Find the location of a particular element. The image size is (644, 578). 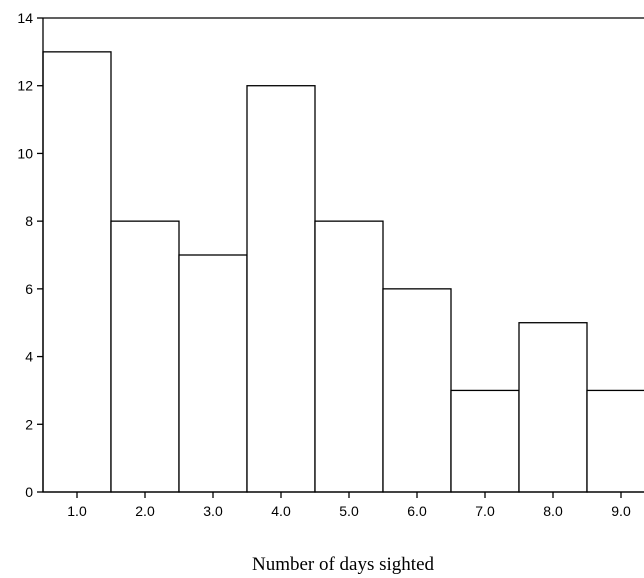

x-tick-label-7.0: 7.0 is located at coordinates (485, 511).